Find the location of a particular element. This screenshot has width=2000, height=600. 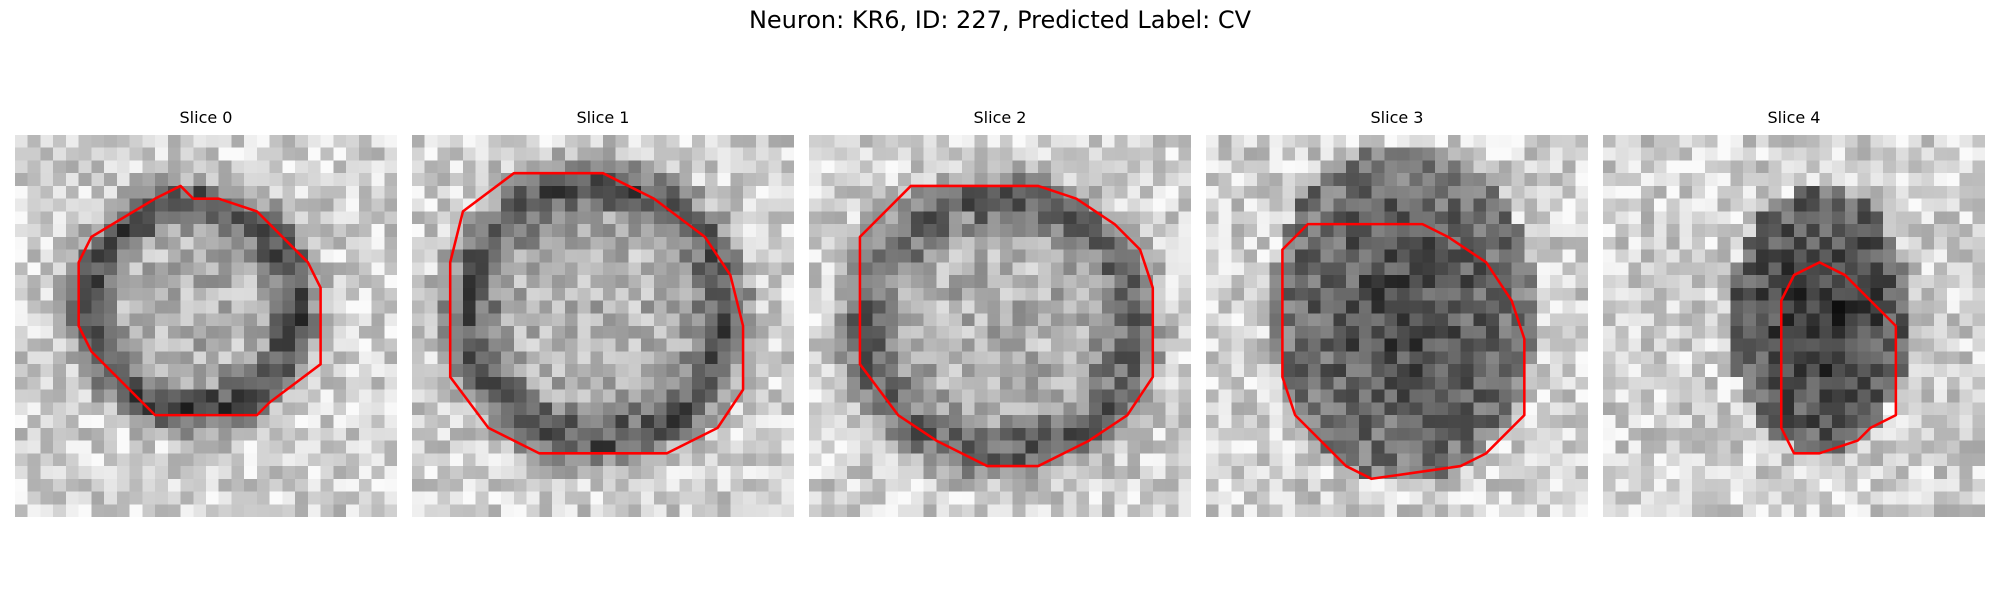

slice-title-1: Slice 1 is located at coordinates (603, 117).